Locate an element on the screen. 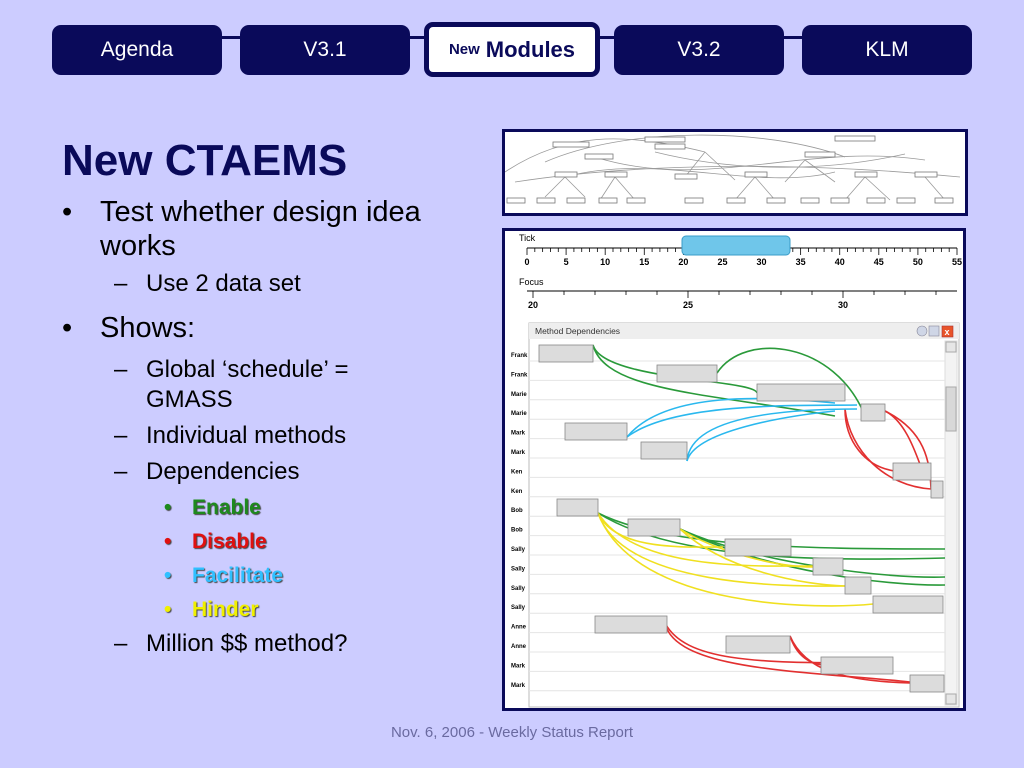 This screenshot has width=1024, height=768. focus-value: 20 is located at coordinates (533, 305).